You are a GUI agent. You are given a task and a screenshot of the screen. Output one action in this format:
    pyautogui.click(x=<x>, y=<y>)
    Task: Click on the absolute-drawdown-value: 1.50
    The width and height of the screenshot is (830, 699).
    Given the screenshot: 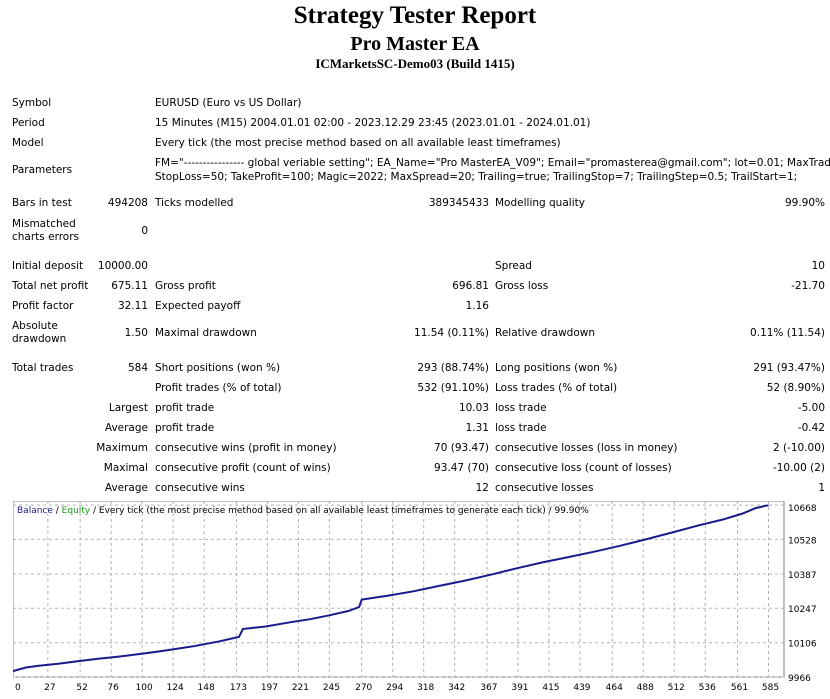 What is the action you would take?
    pyautogui.click(x=136, y=333)
    